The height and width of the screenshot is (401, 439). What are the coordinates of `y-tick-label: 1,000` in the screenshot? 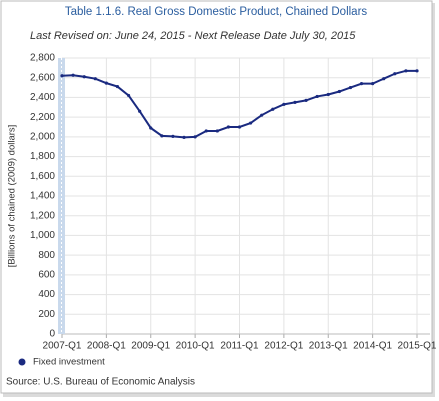 It's located at (42, 235).